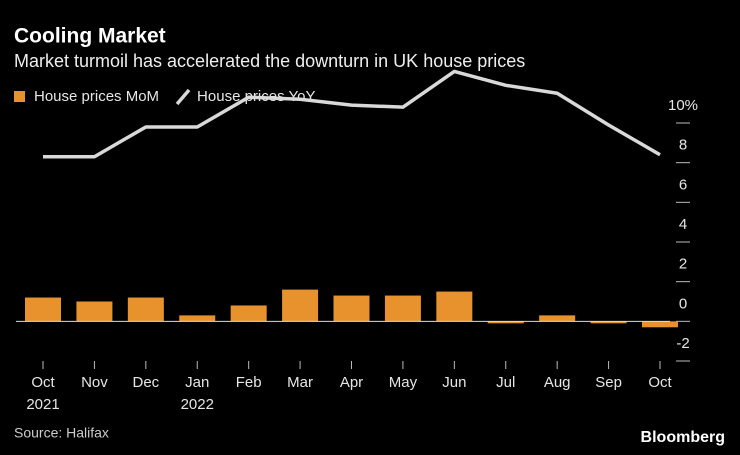  I want to click on y-tick-label: 10%, so click(683, 105).